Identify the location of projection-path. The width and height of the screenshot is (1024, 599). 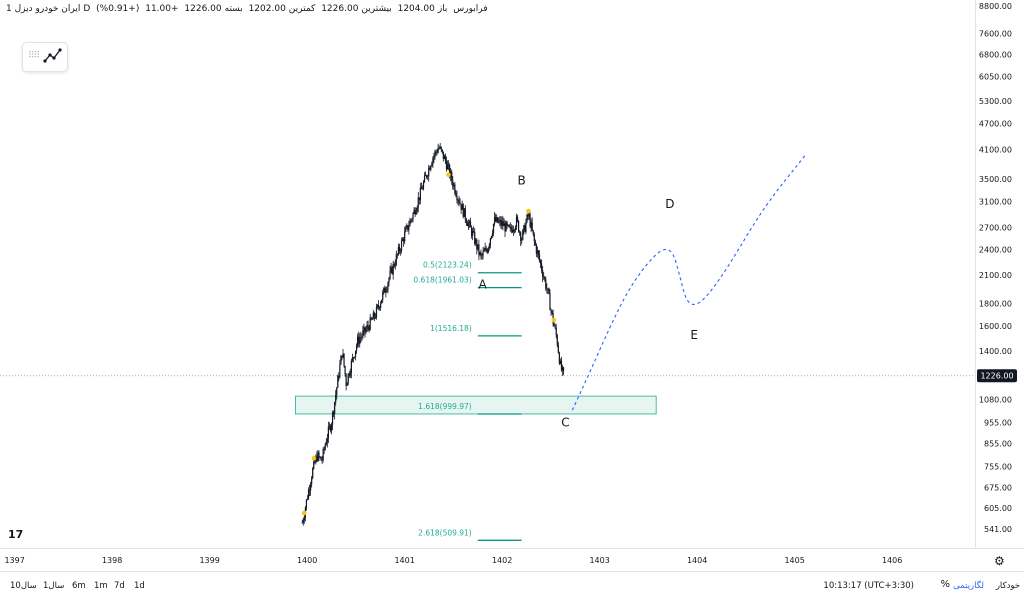
(689, 282).